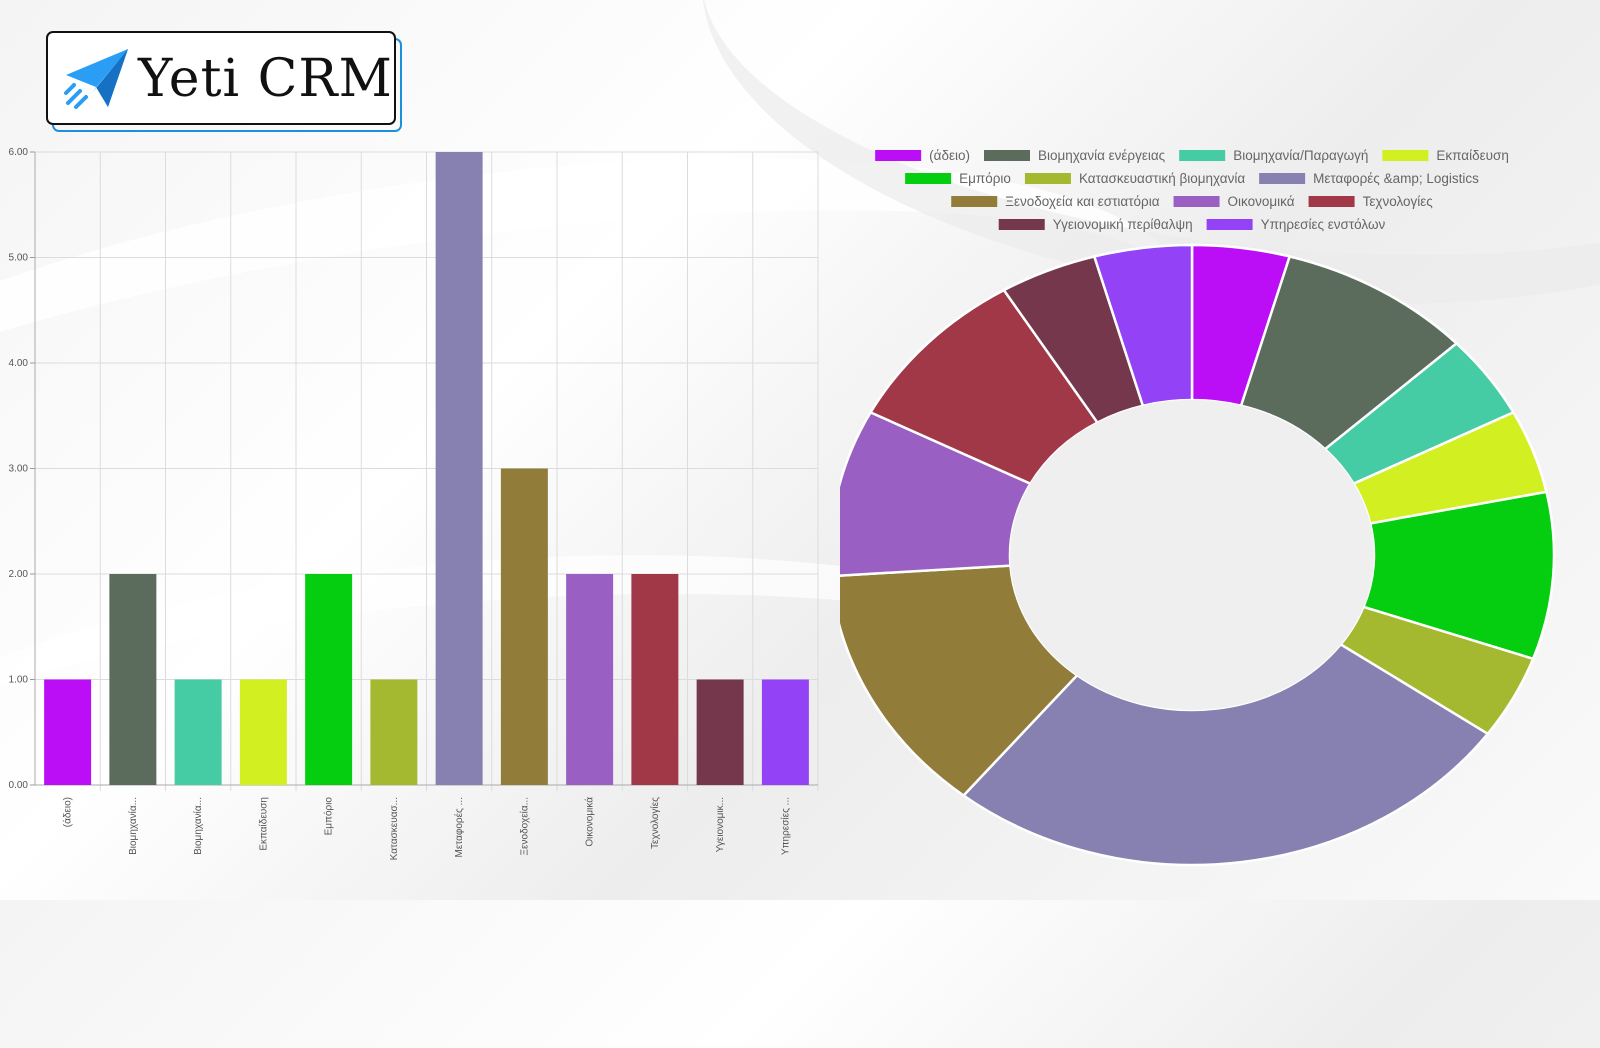  I want to click on x-tick-label: Εκπαίδευση, so click(263, 824).